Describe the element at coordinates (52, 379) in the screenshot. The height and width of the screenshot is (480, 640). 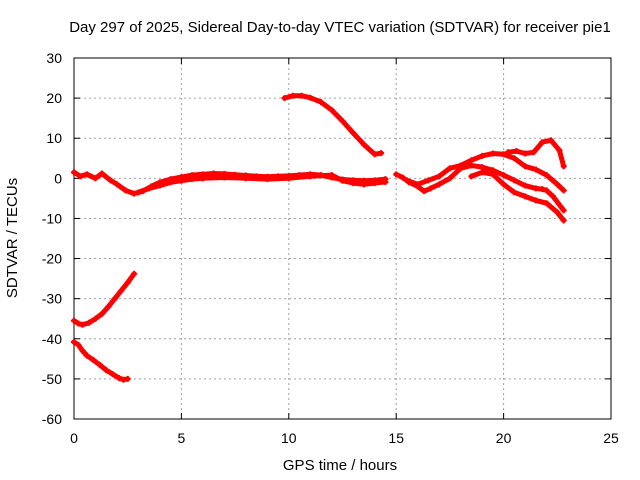
I see `y-tick-label: -50` at that location.